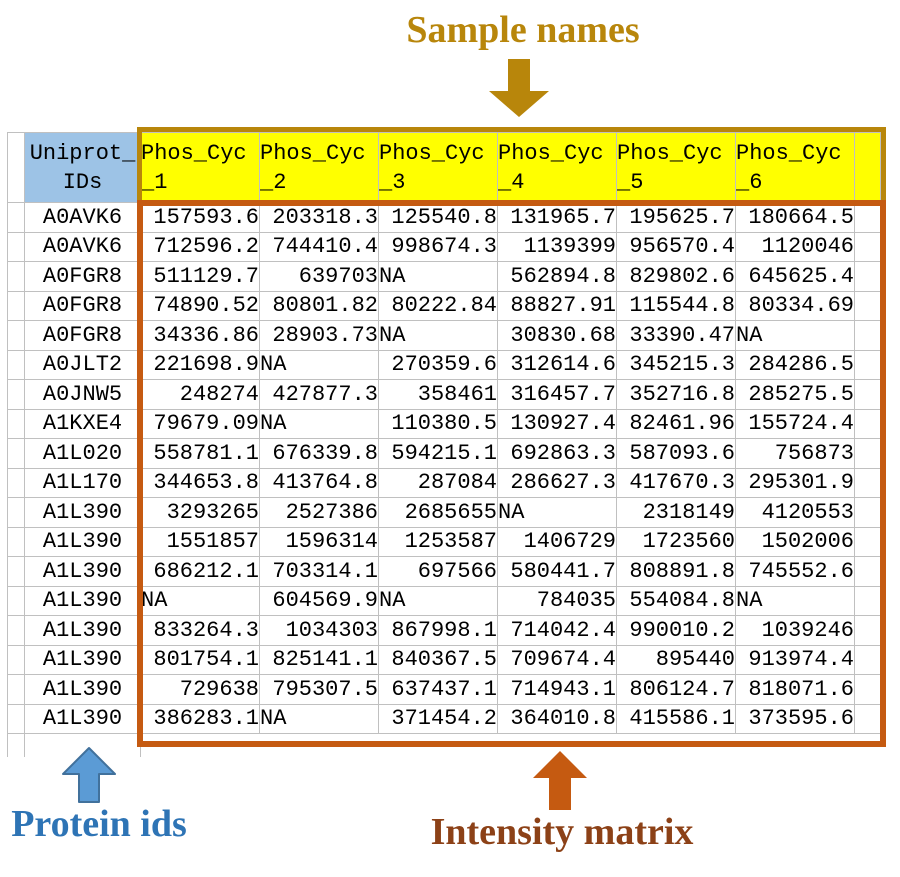 The height and width of the screenshot is (877, 900). What do you see at coordinates (200, 394) in the screenshot?
I see `intensity-value-cell: 248274` at bounding box center [200, 394].